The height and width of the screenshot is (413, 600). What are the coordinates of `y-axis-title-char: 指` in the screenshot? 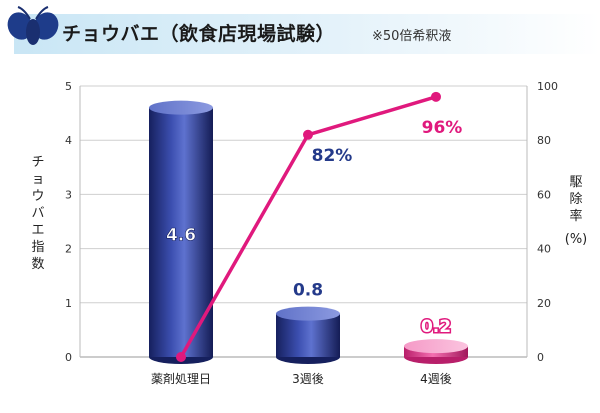 It's located at (37, 247).